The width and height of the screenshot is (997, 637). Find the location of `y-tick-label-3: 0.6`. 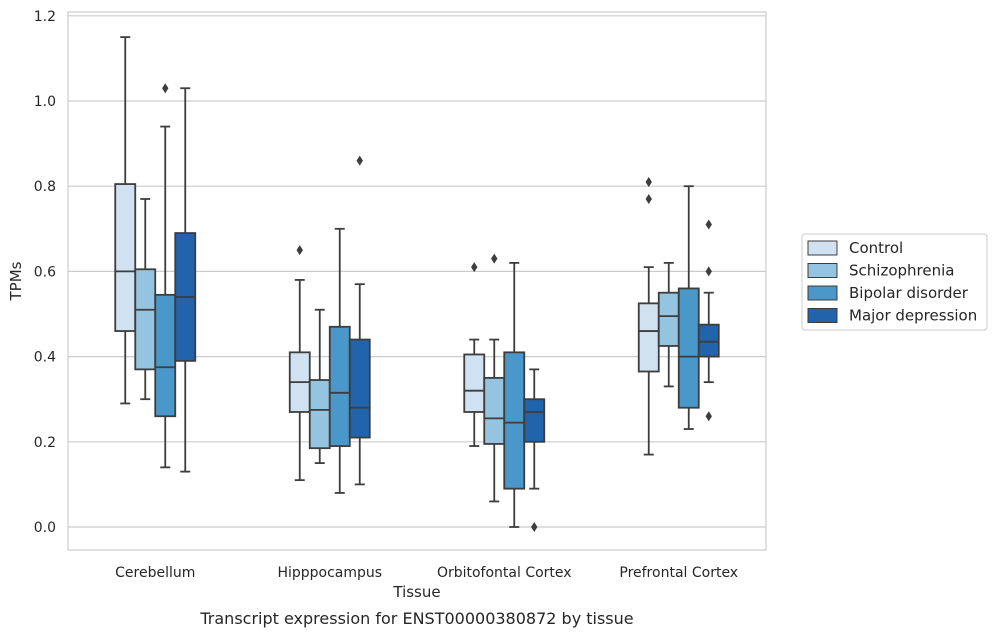

y-tick-label-3: 0.6 is located at coordinates (45, 272).